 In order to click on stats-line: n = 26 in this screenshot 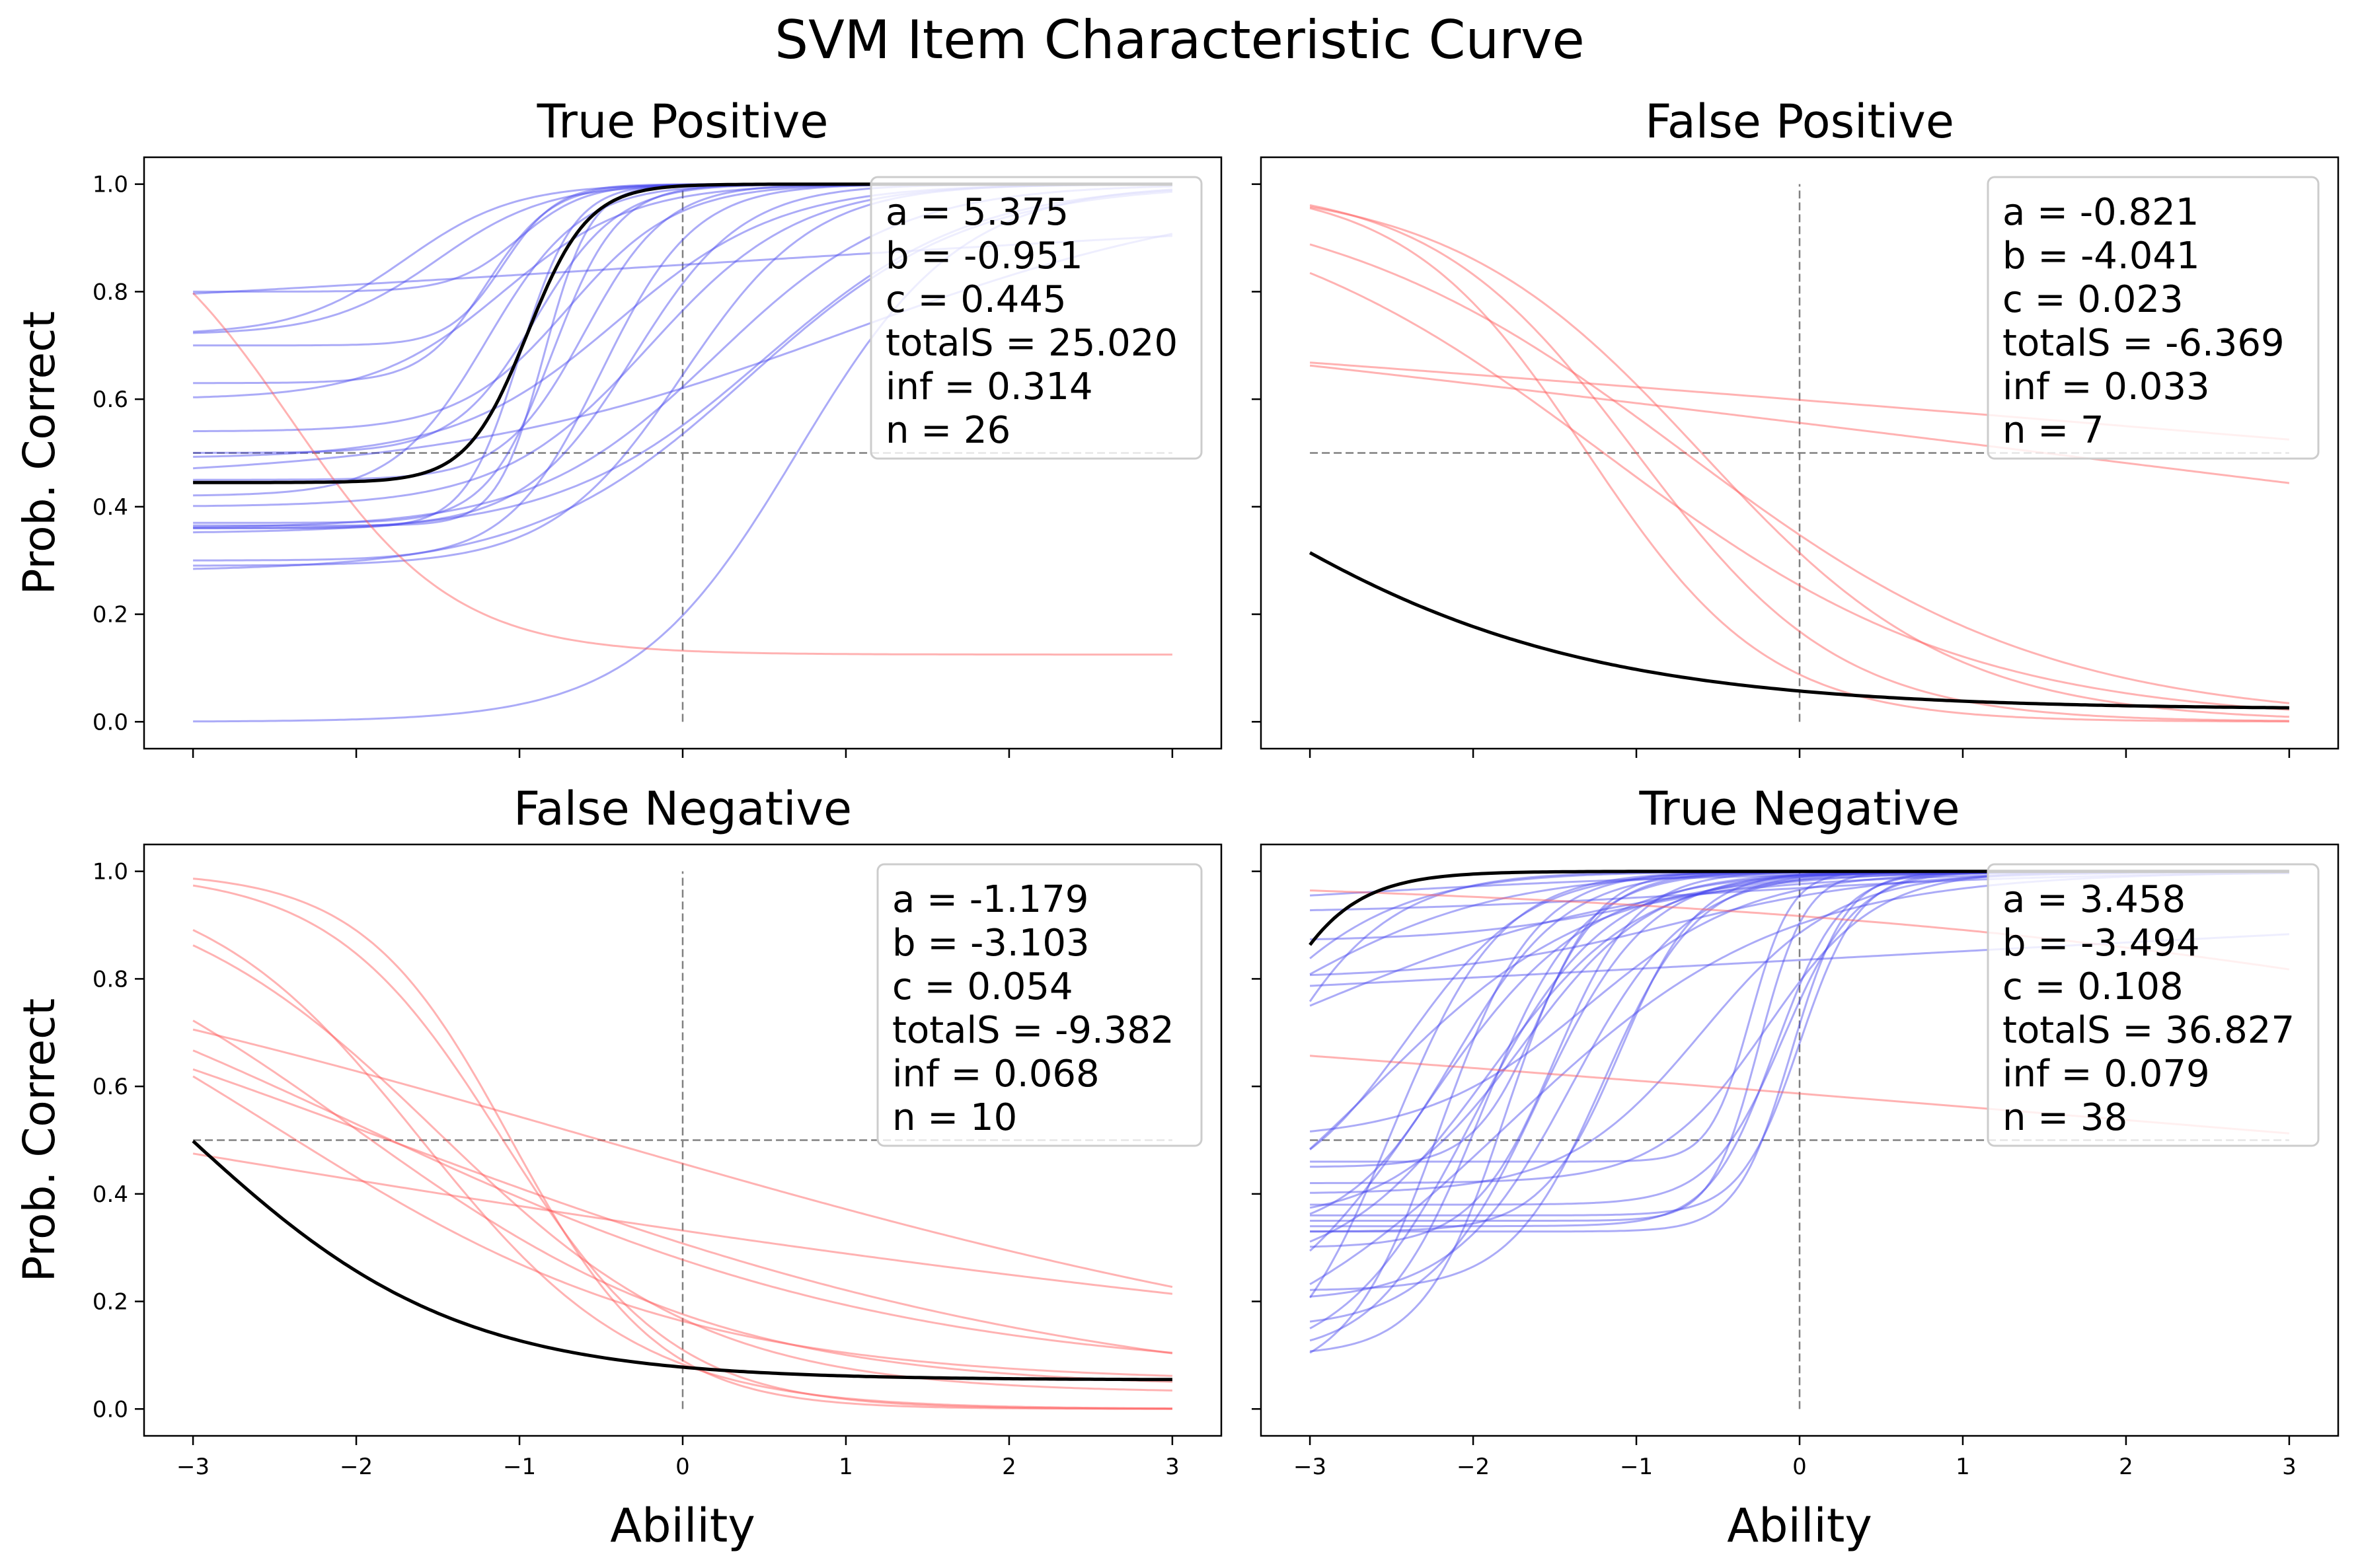, I will do `click(948, 430)`.